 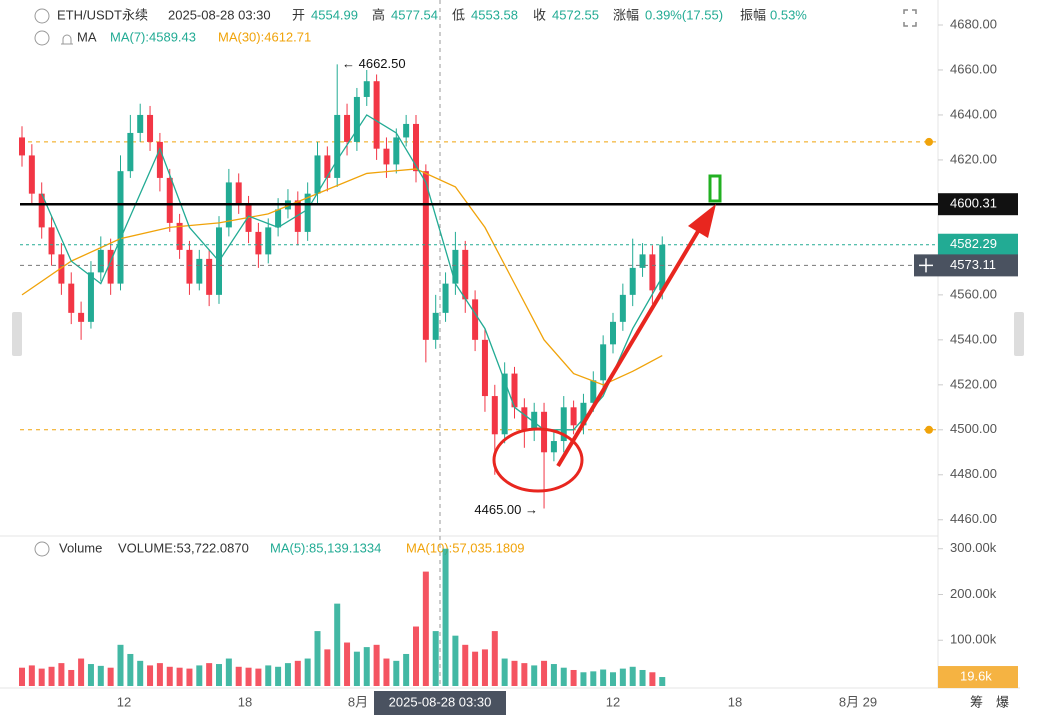 I want to click on field-value: 0.39%(17.55), so click(x=684, y=14).